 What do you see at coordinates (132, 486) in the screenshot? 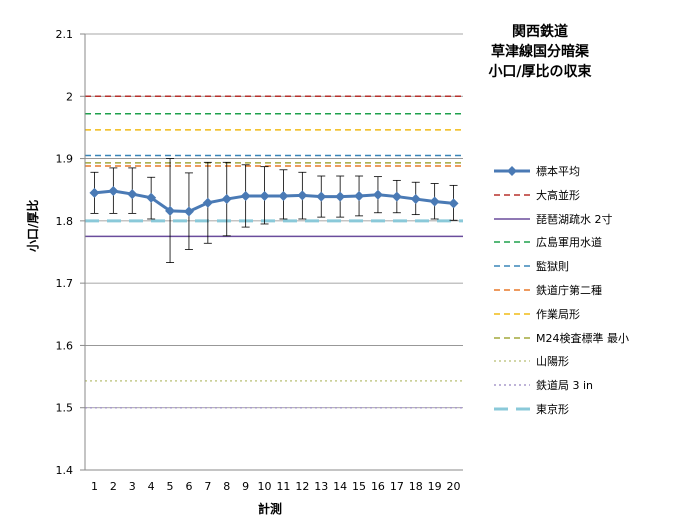
I see `x-tick-label: 3` at bounding box center [132, 486].